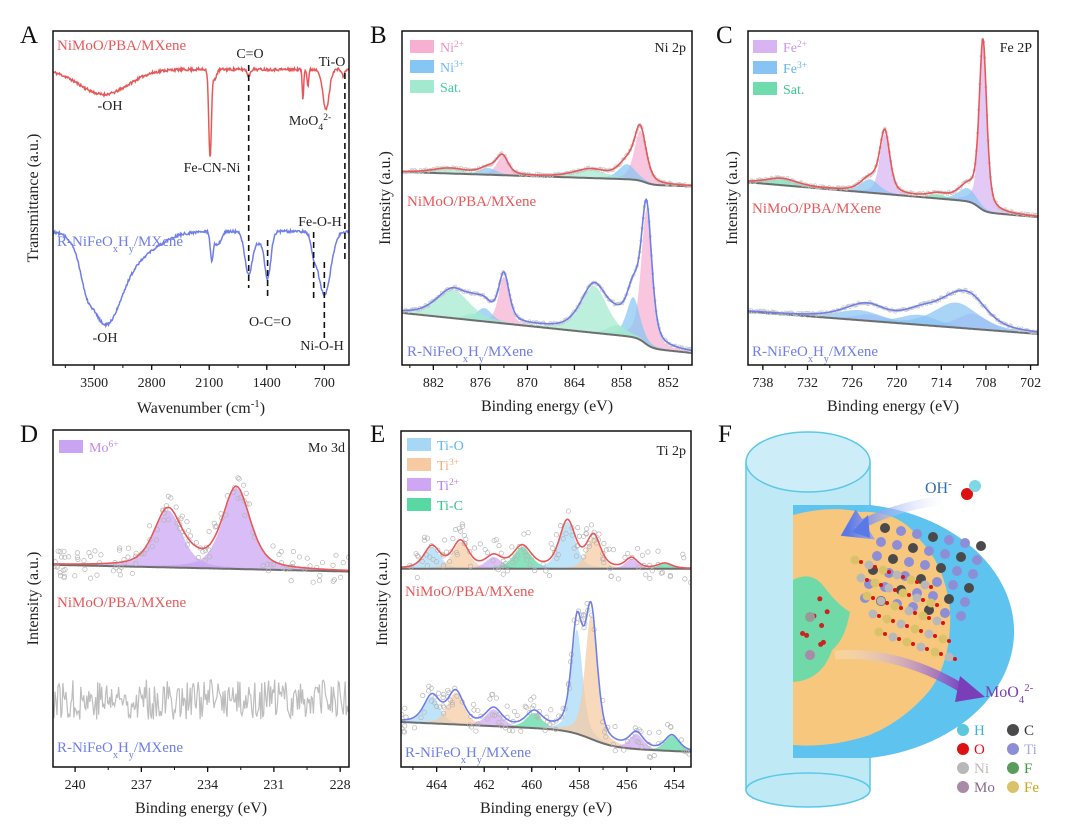 This screenshot has height=832, width=1080. Describe the element at coordinates (459, 45) in the screenshot. I see `text-segment: 2+` at that location.